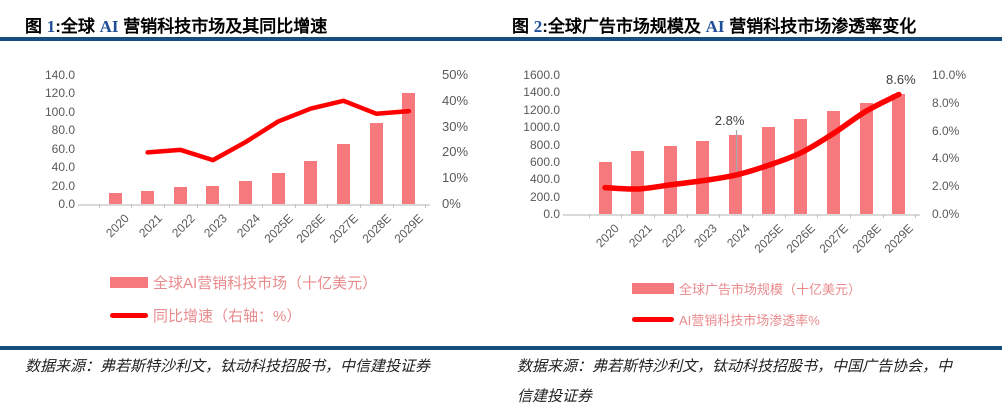  Describe the element at coordinates (946, 158) in the screenshot. I see `y-axis-right-tick-label: 4.0%` at that location.